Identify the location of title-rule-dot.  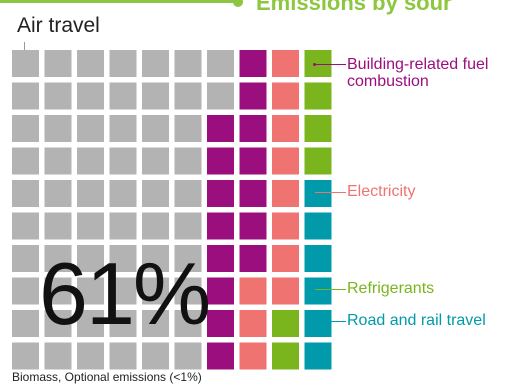
(238, 3).